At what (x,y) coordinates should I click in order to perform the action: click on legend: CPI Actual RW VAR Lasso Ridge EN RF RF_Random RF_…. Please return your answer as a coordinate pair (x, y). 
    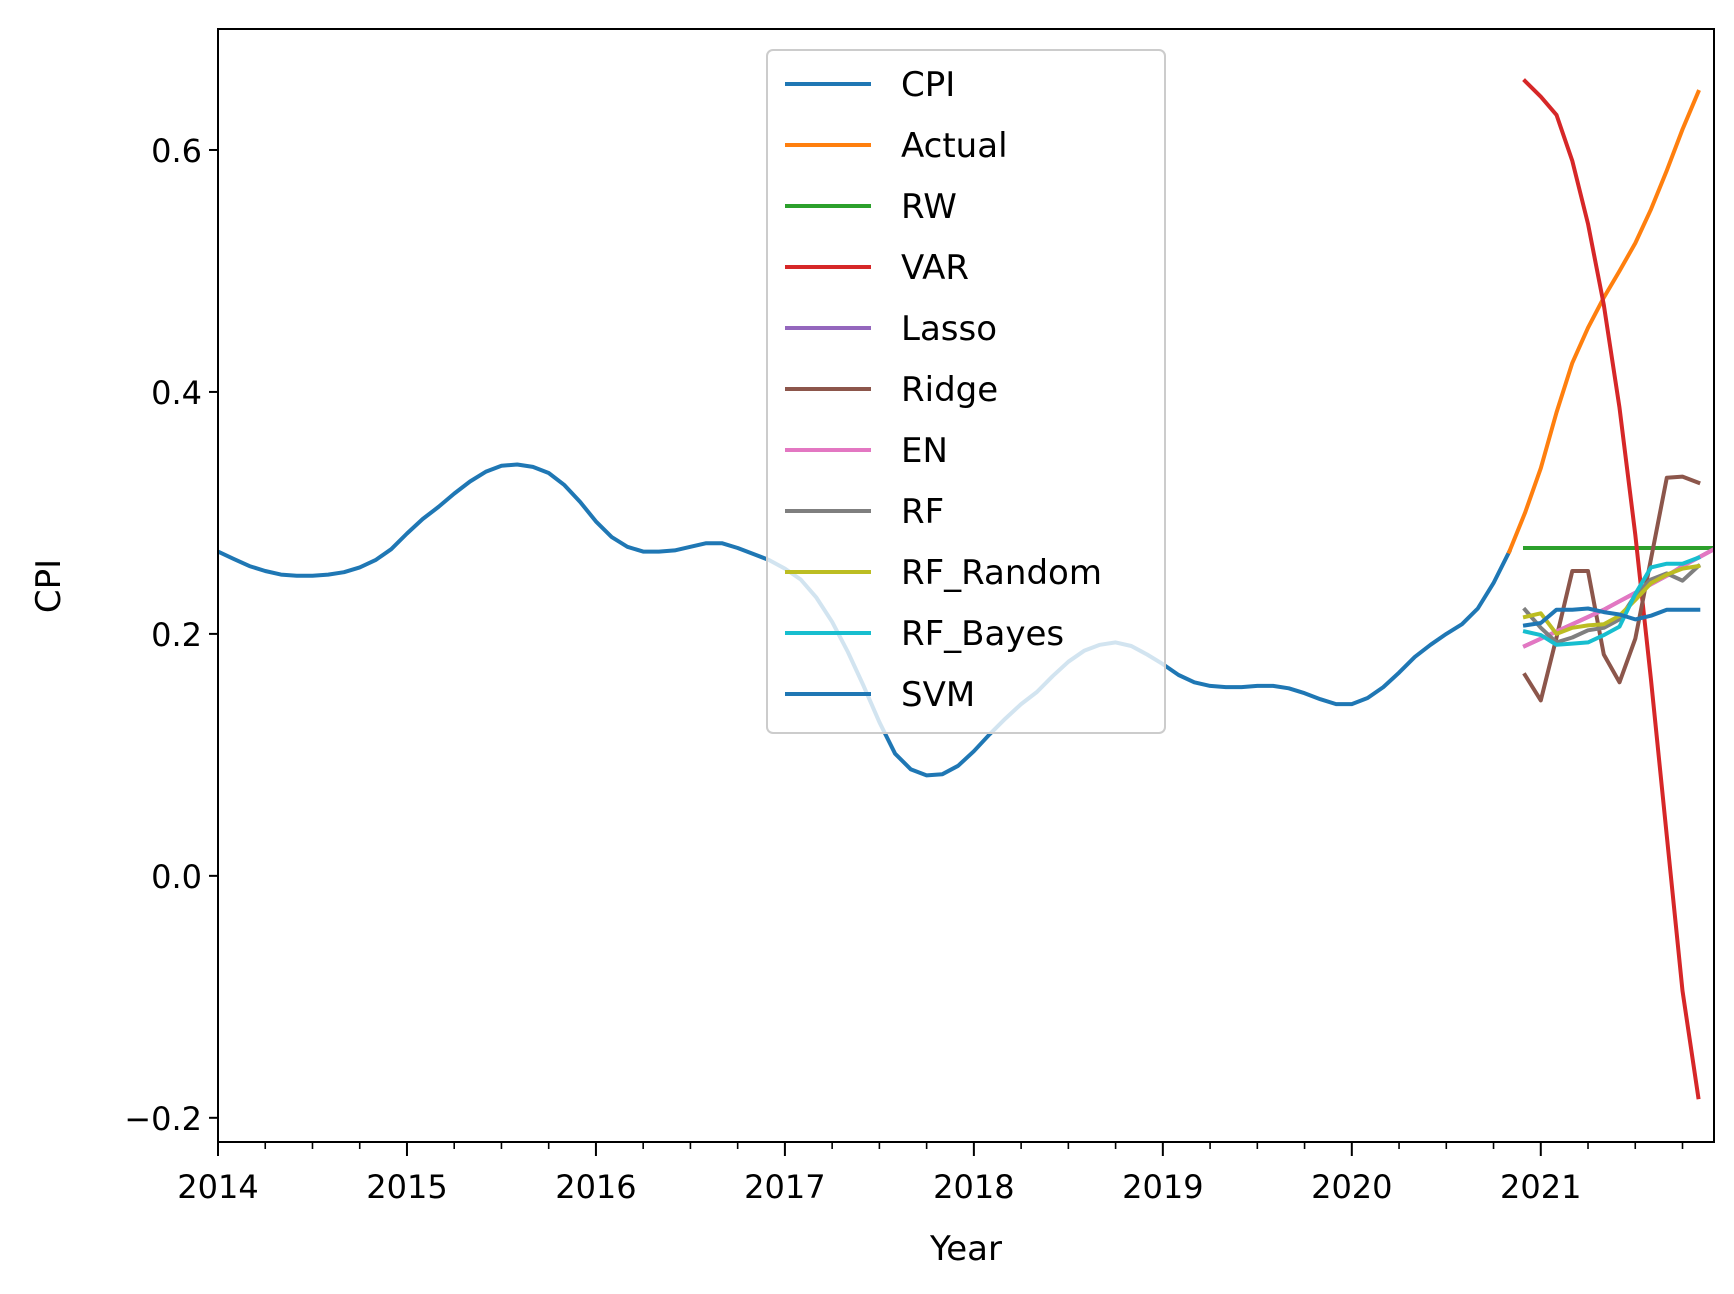
    Looking at the image, I should click on (966, 391).